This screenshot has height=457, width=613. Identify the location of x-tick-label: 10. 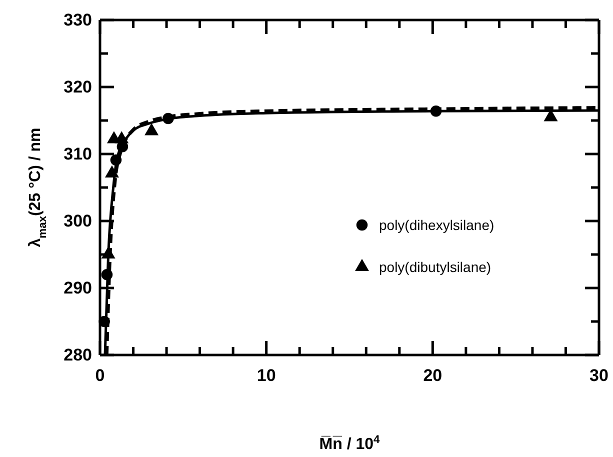
(266, 376).